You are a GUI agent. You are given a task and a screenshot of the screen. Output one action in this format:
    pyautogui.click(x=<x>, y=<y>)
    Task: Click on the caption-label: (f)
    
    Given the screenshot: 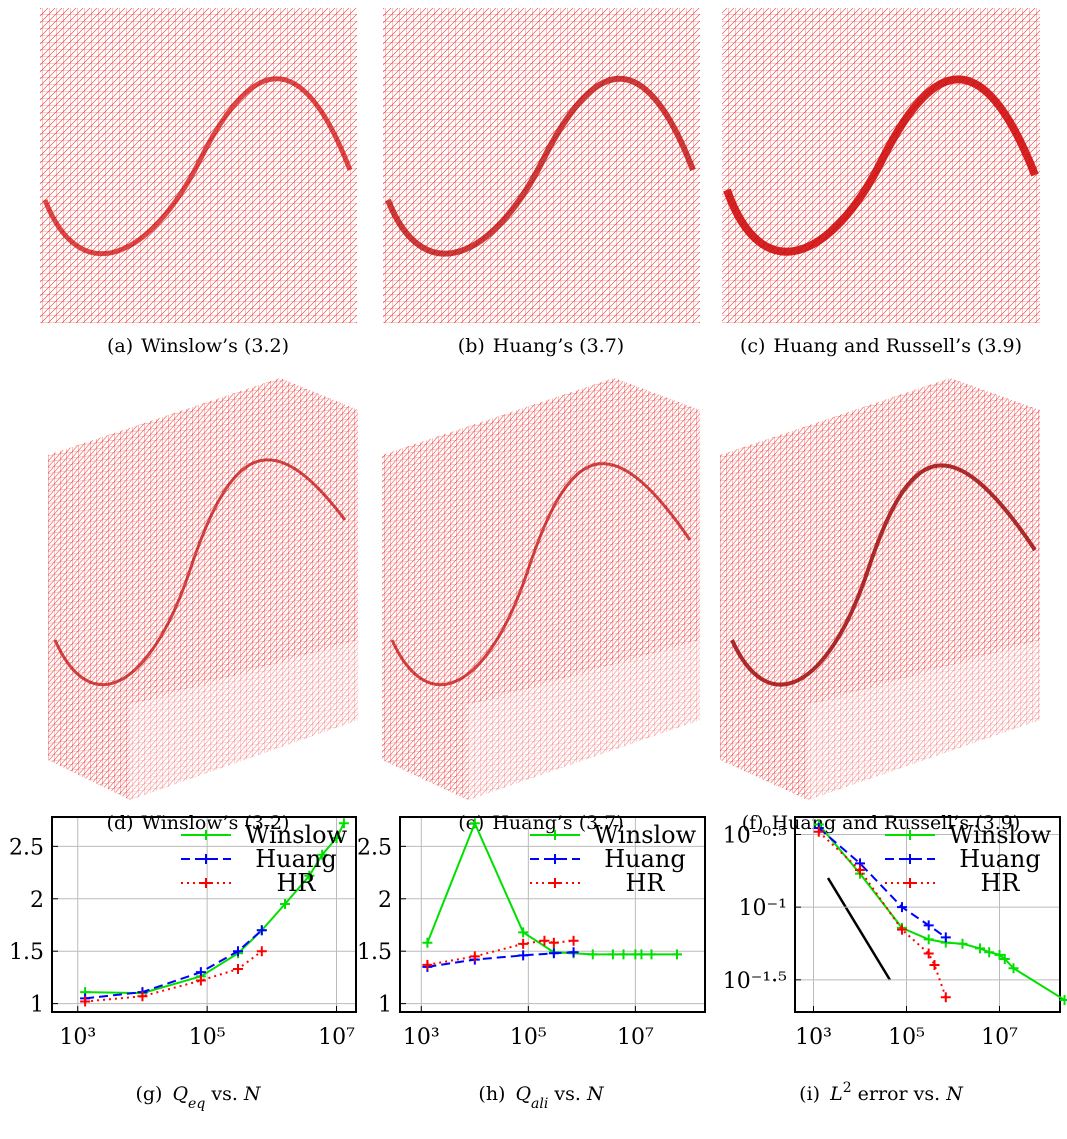 What is the action you would take?
    pyautogui.click(x=753, y=823)
    